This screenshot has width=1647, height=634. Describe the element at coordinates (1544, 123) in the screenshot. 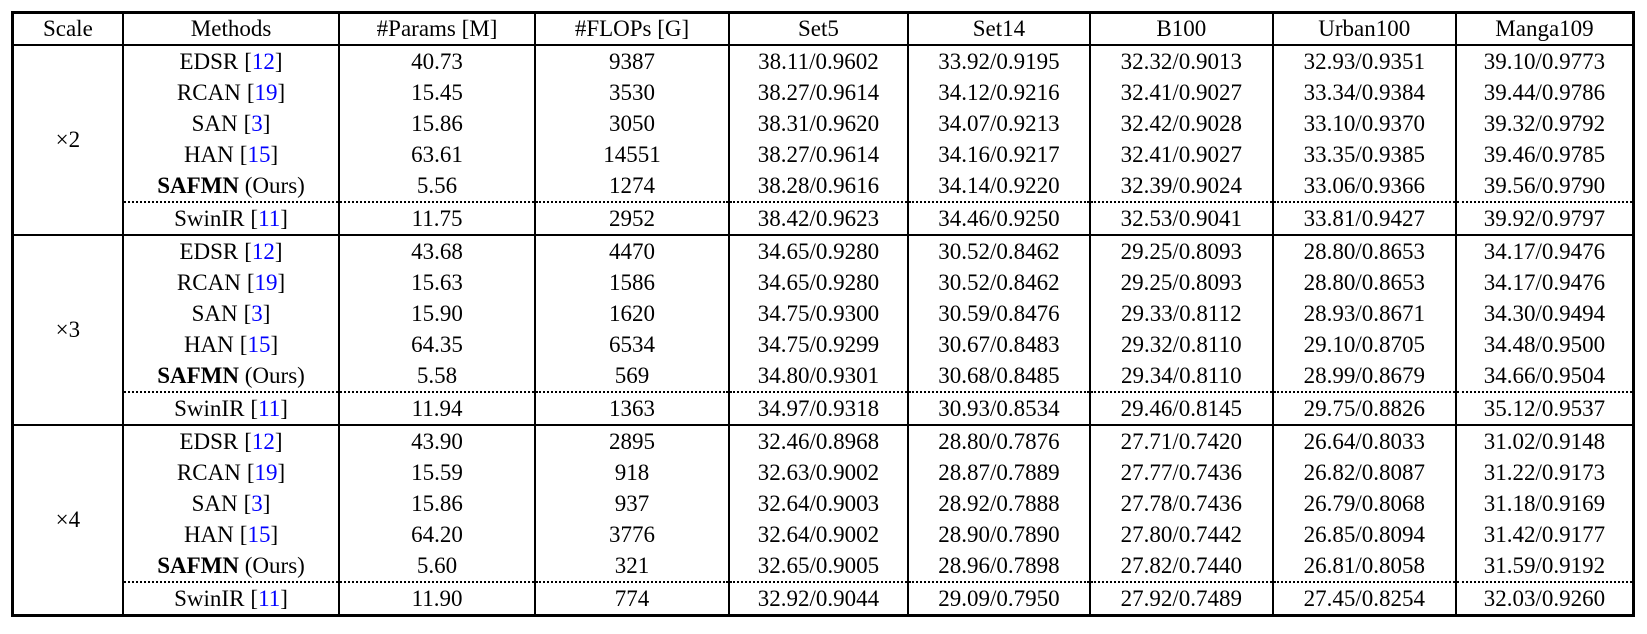

I see `score-cell: 39.32/0.9792` at that location.